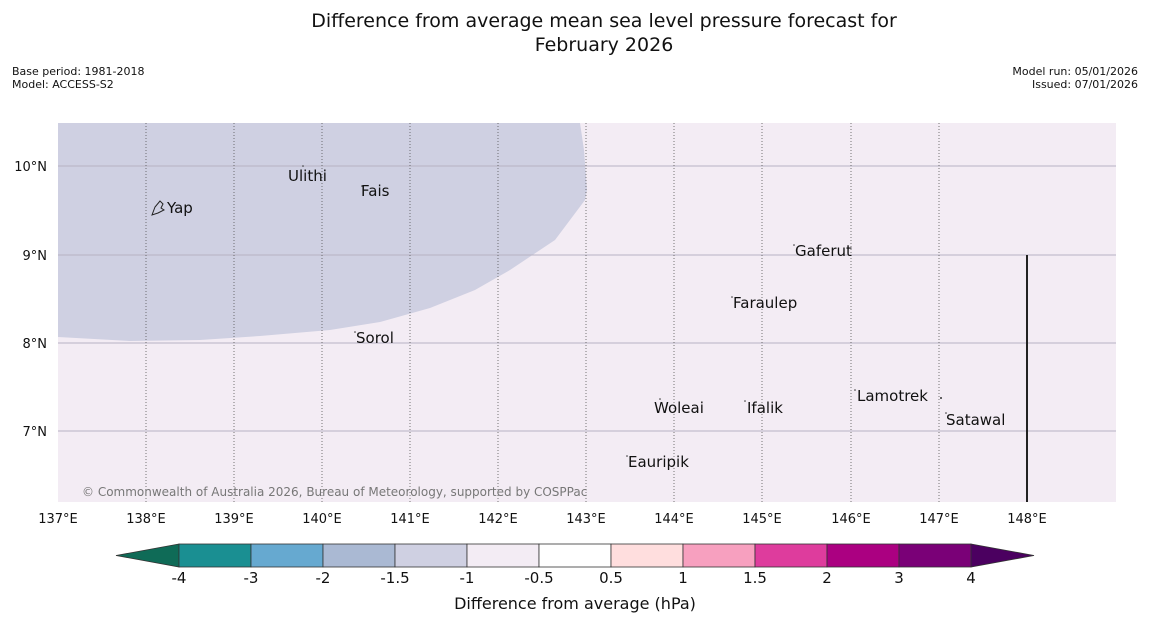 The height and width of the screenshot is (644, 1150). I want to click on colorbar-tick-label: -1.5, so click(394, 578).